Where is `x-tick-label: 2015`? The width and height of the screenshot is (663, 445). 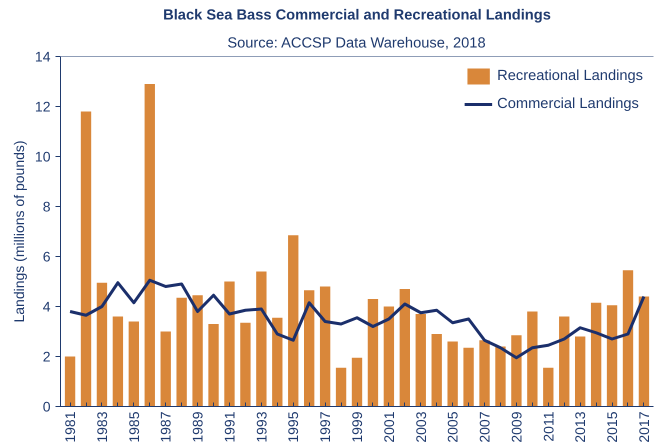
x-tick-label: 2015 is located at coordinates (612, 427).